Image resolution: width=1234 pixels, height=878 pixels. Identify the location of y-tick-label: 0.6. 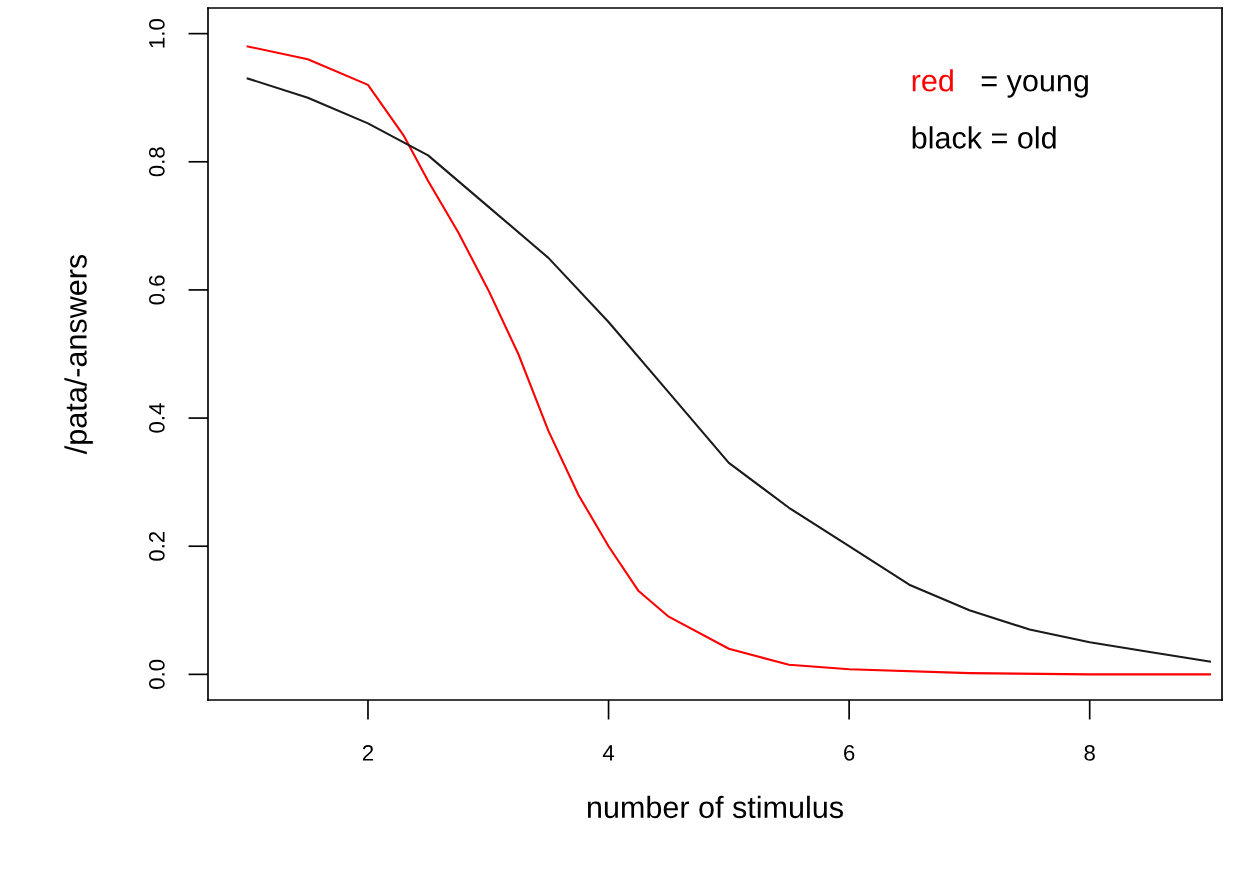
(156, 290).